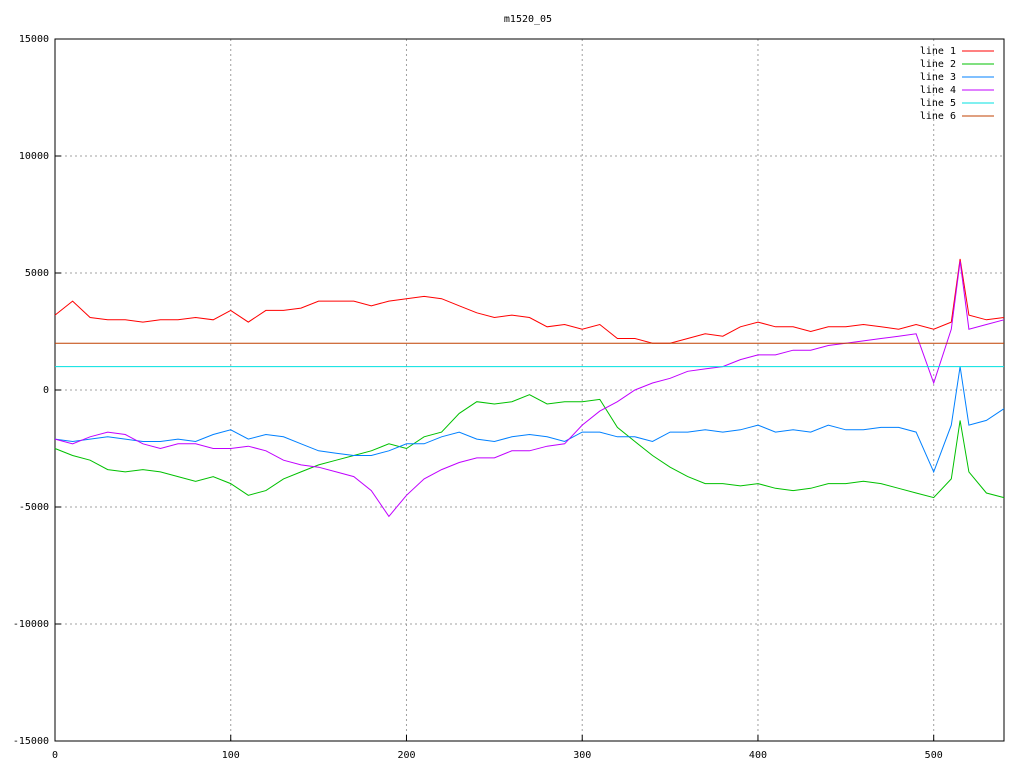 This screenshot has height=768, width=1024. I want to click on y-tick-label: 10000, so click(34, 156).